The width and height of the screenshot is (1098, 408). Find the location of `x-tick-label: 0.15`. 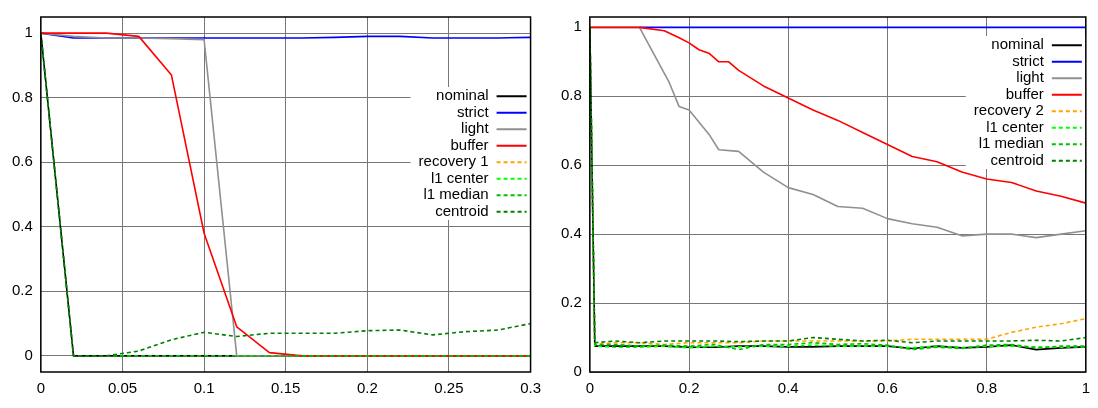

x-tick-label: 0.15 is located at coordinates (286, 388).